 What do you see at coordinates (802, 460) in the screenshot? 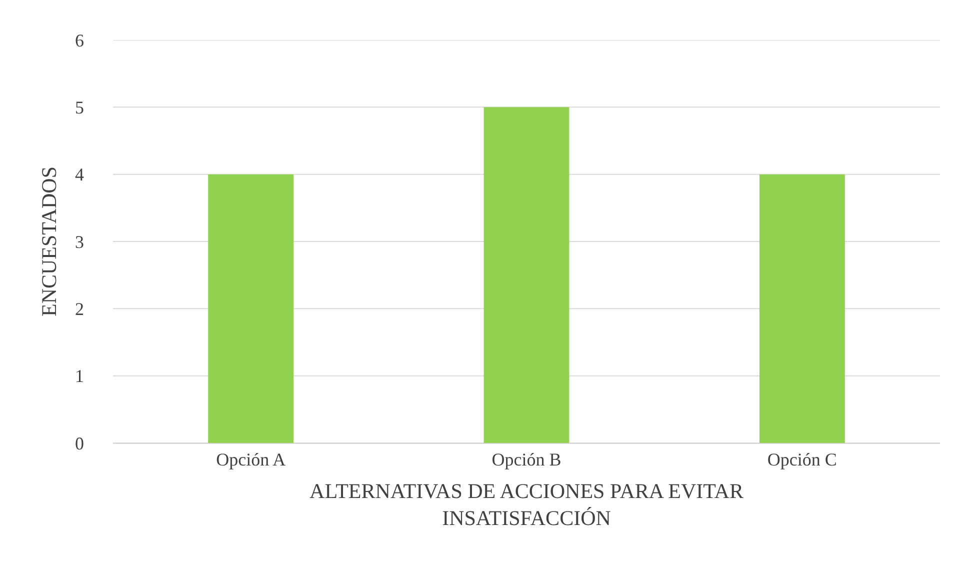
I see `x-tick-label: Opción C` at bounding box center [802, 460].